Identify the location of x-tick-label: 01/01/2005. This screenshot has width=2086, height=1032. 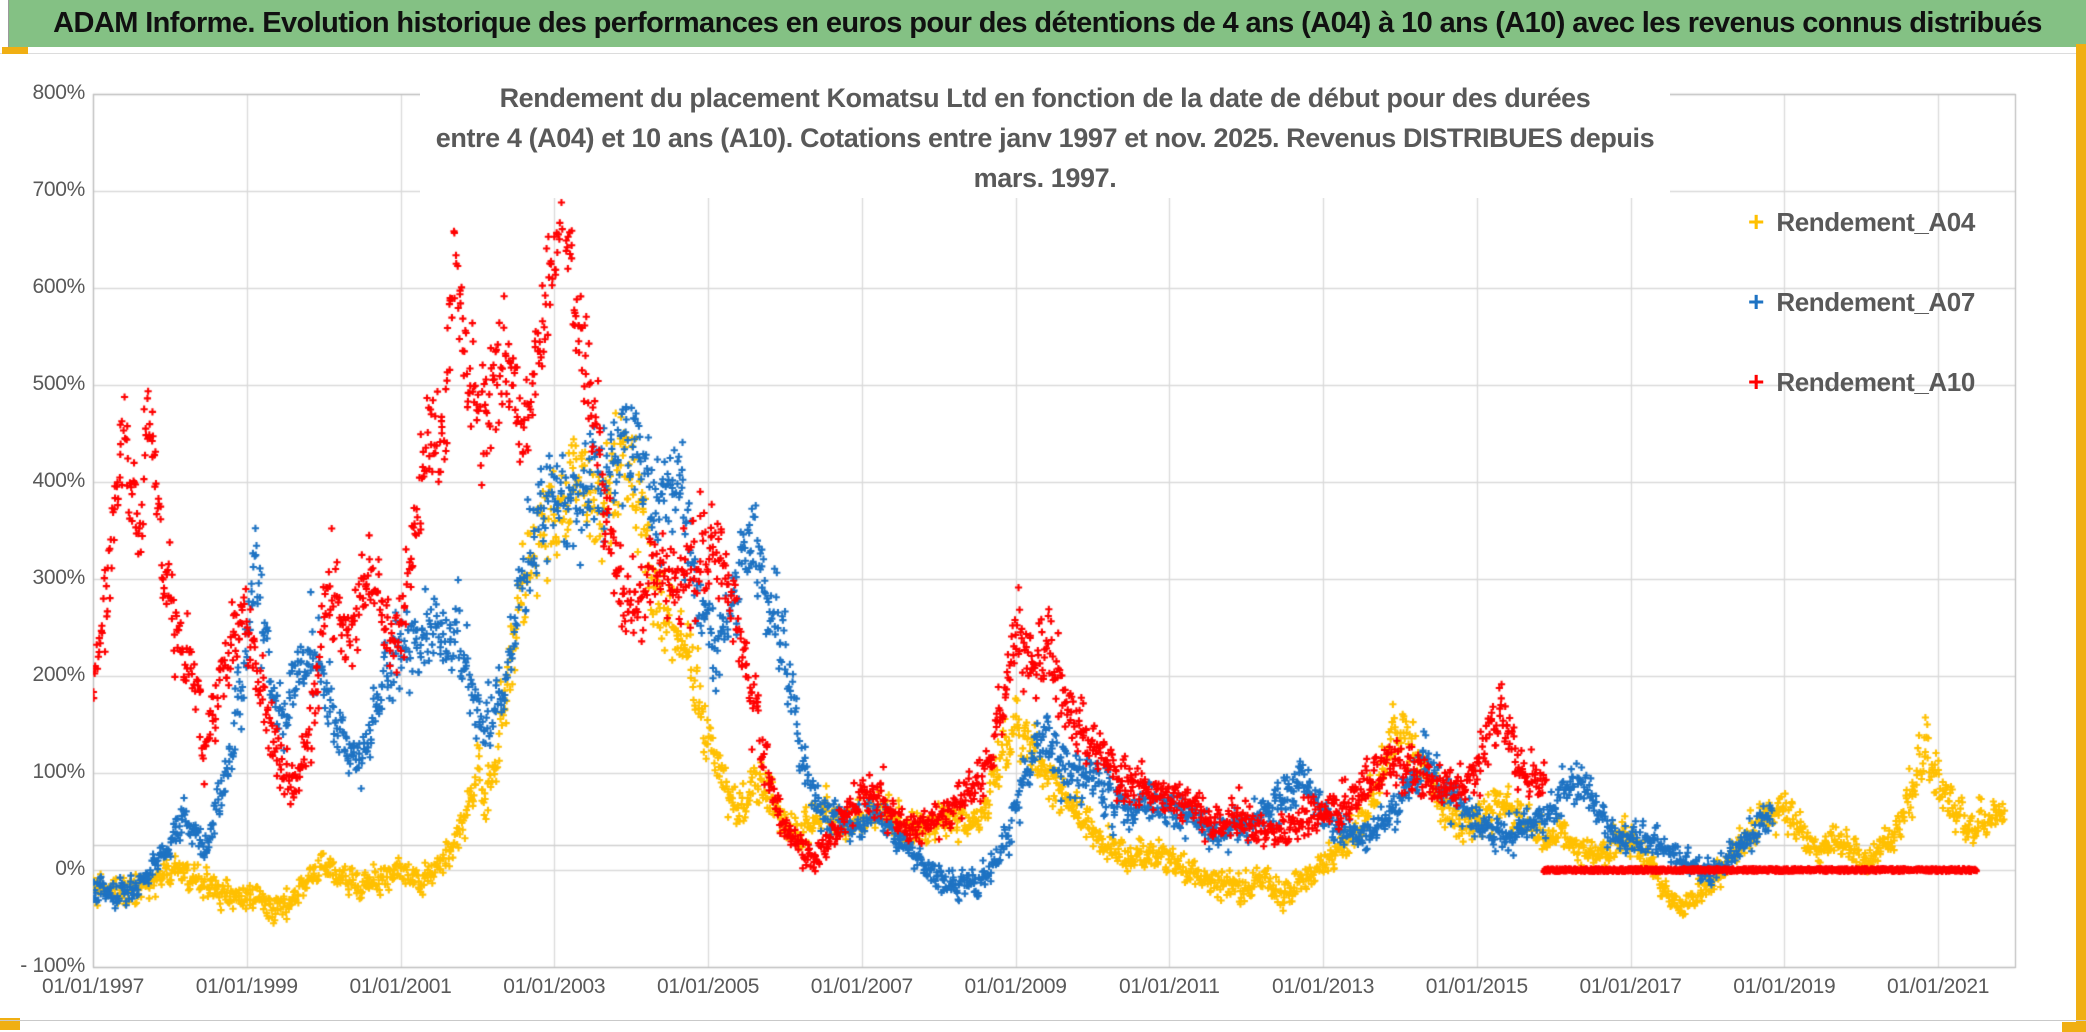
(708, 986).